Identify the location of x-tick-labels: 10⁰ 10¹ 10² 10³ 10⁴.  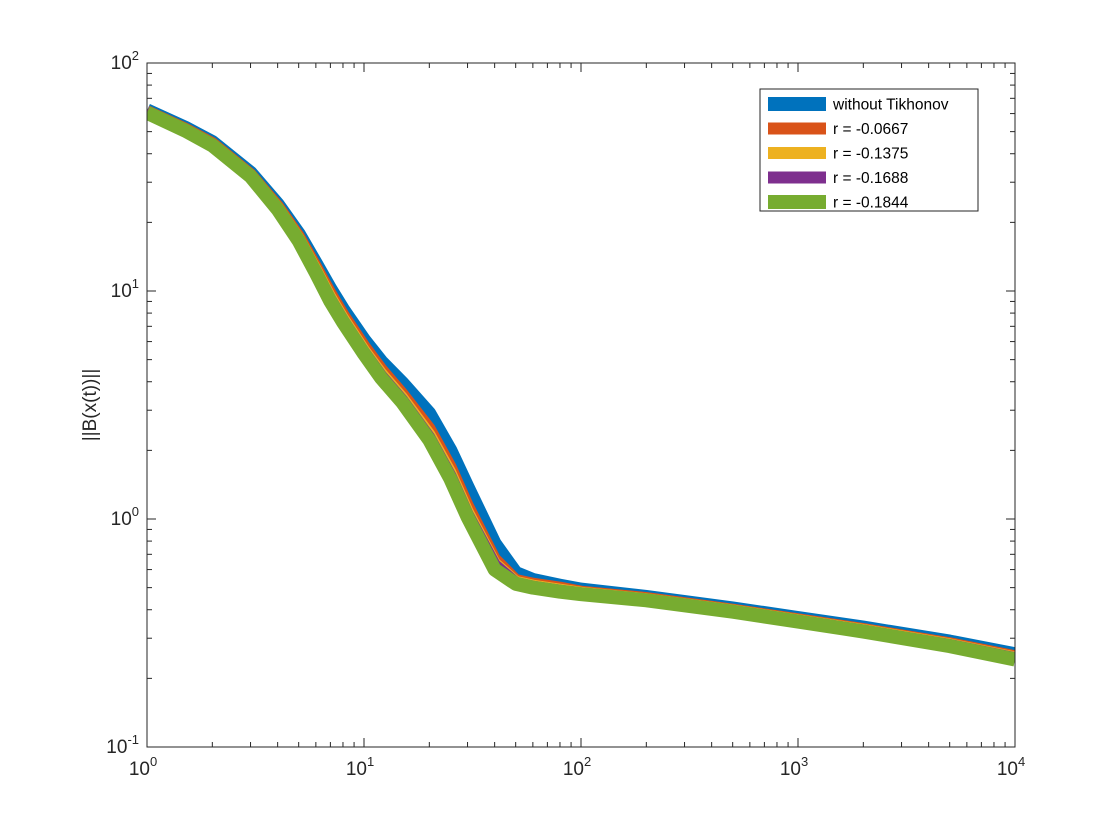
(577, 767).